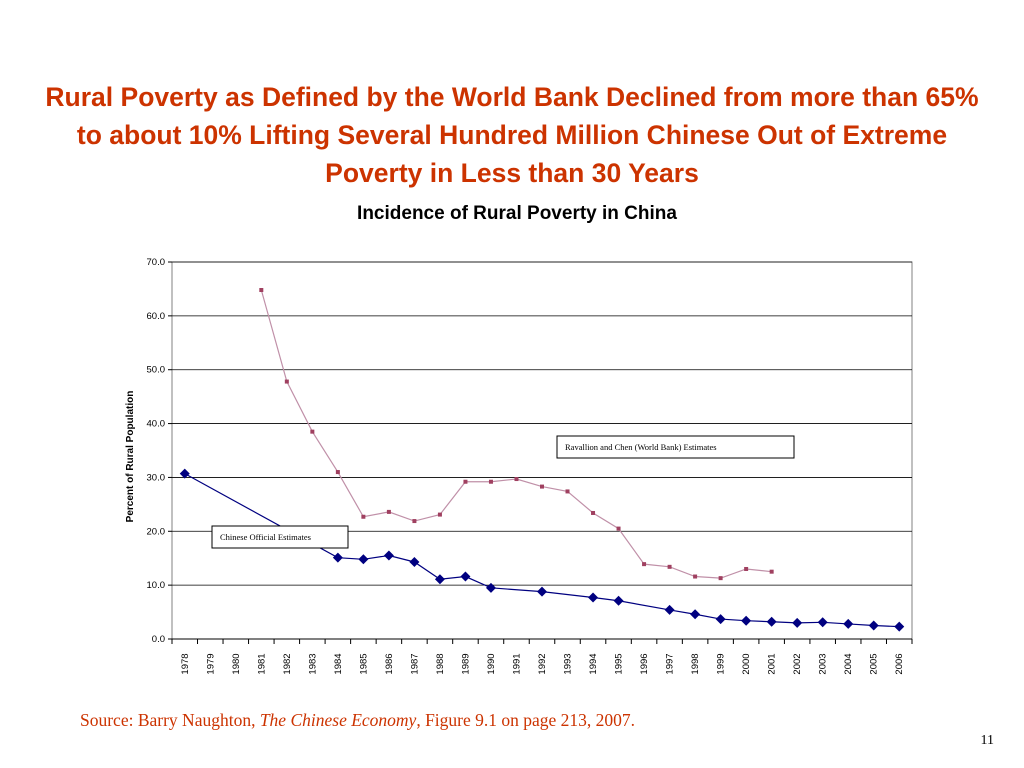 The height and width of the screenshot is (768, 1024). Describe the element at coordinates (261, 663) in the screenshot. I see `x-tick-label: 1981` at that location.